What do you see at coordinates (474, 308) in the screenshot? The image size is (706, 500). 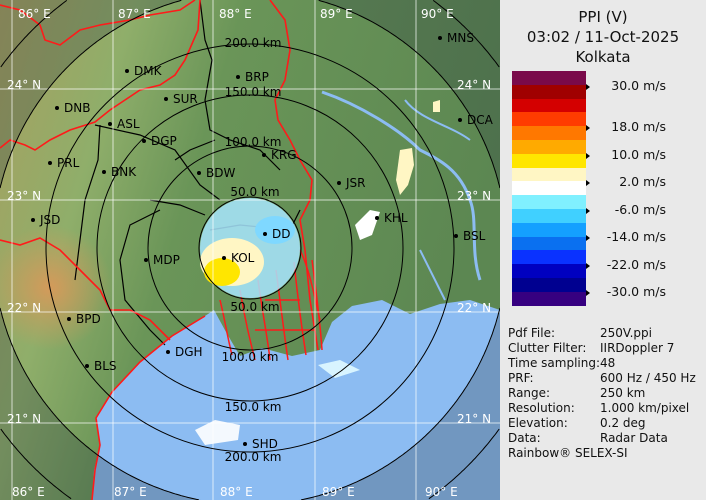 I see `lat-label-right: 22° N` at bounding box center [474, 308].